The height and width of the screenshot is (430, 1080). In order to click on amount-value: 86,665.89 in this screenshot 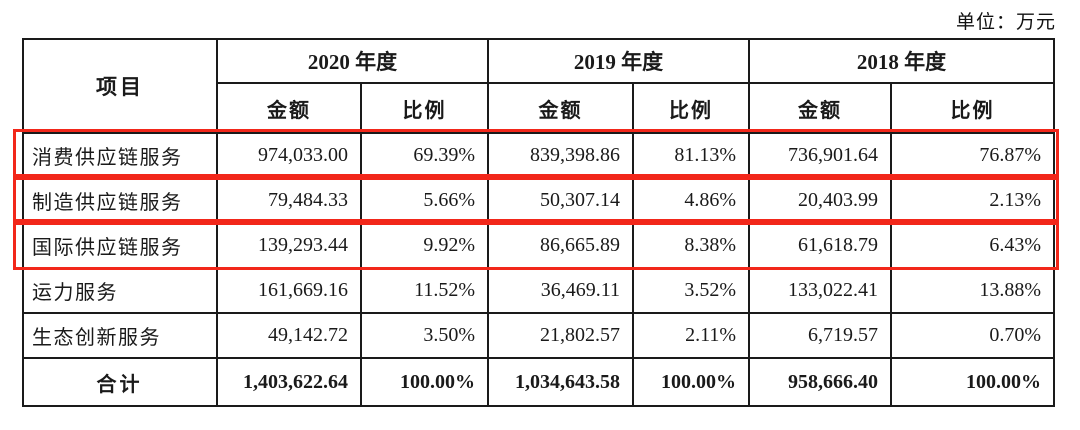, I will do `click(560, 245)`.